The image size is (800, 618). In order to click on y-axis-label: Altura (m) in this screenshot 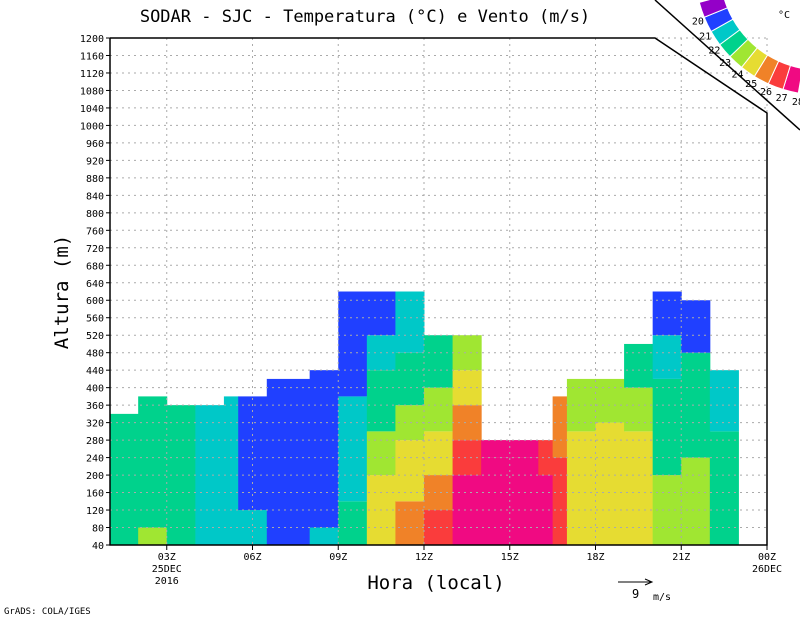, I will do `click(62, 292)`.